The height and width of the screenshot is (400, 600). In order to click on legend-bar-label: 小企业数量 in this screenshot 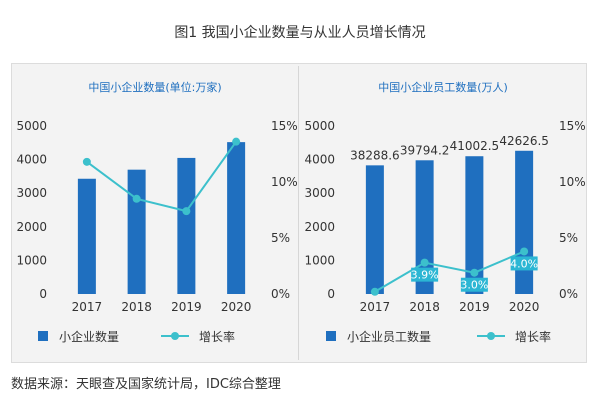, I will do `click(89, 336)`.